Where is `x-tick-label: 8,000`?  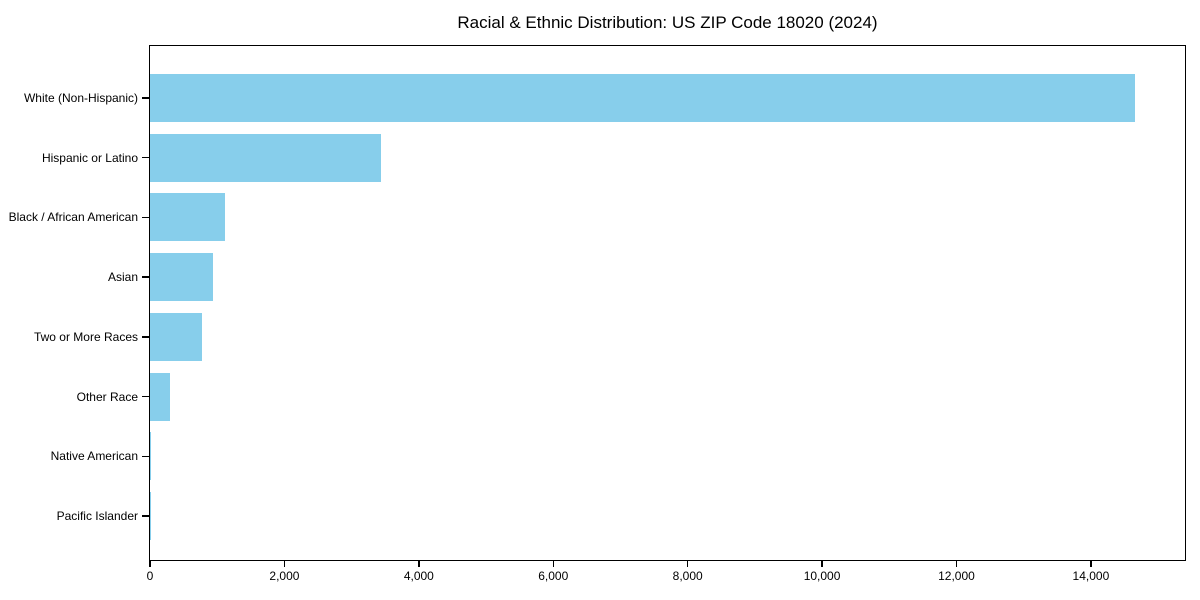
x-tick-label: 8,000 is located at coordinates (687, 576).